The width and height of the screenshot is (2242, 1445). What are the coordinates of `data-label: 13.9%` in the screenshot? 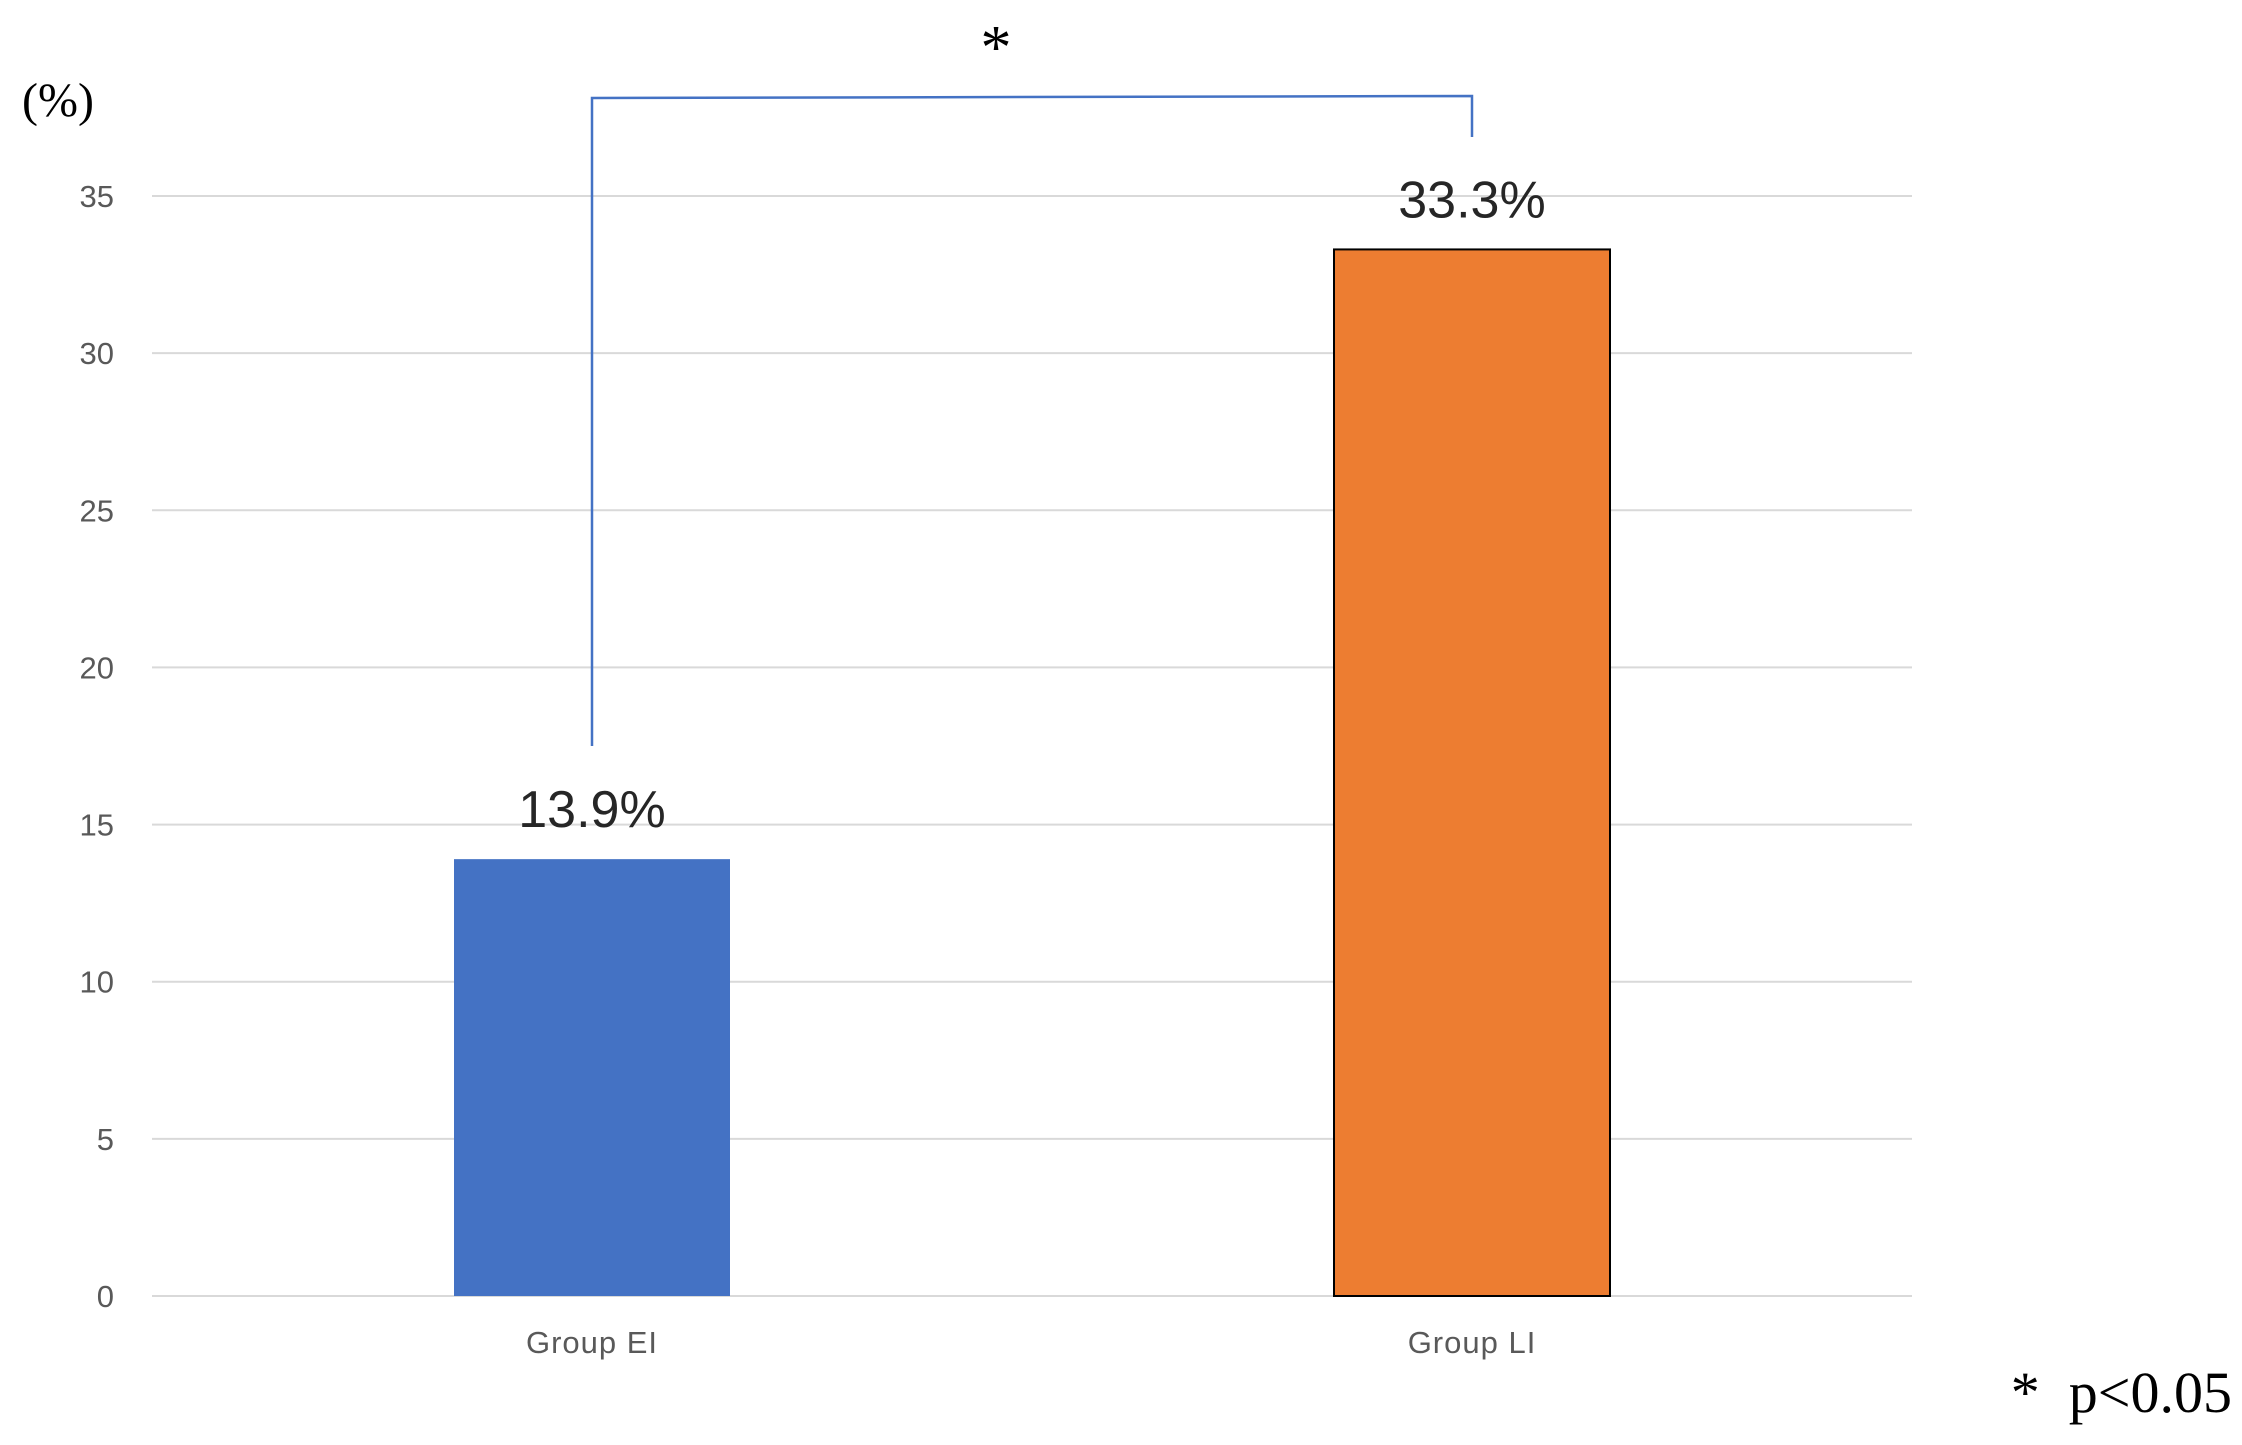 It's located at (591, 810).